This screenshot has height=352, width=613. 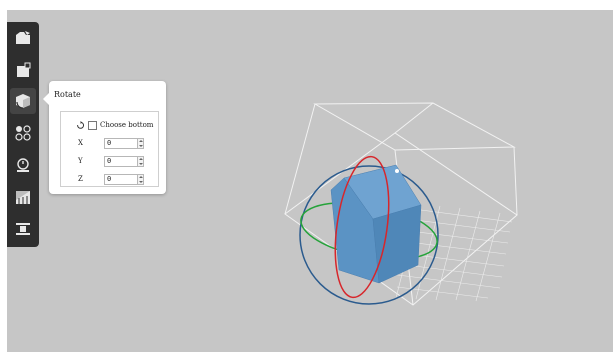 I want to click on axis-y-label: Y, so click(x=80, y=161).